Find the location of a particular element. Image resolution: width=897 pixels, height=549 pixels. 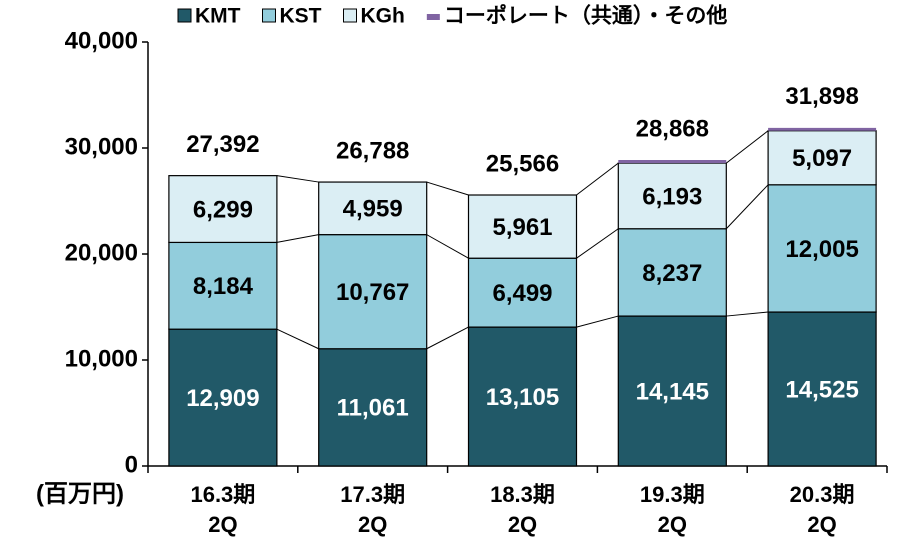

value-label: 11,061 is located at coordinates (373, 408).